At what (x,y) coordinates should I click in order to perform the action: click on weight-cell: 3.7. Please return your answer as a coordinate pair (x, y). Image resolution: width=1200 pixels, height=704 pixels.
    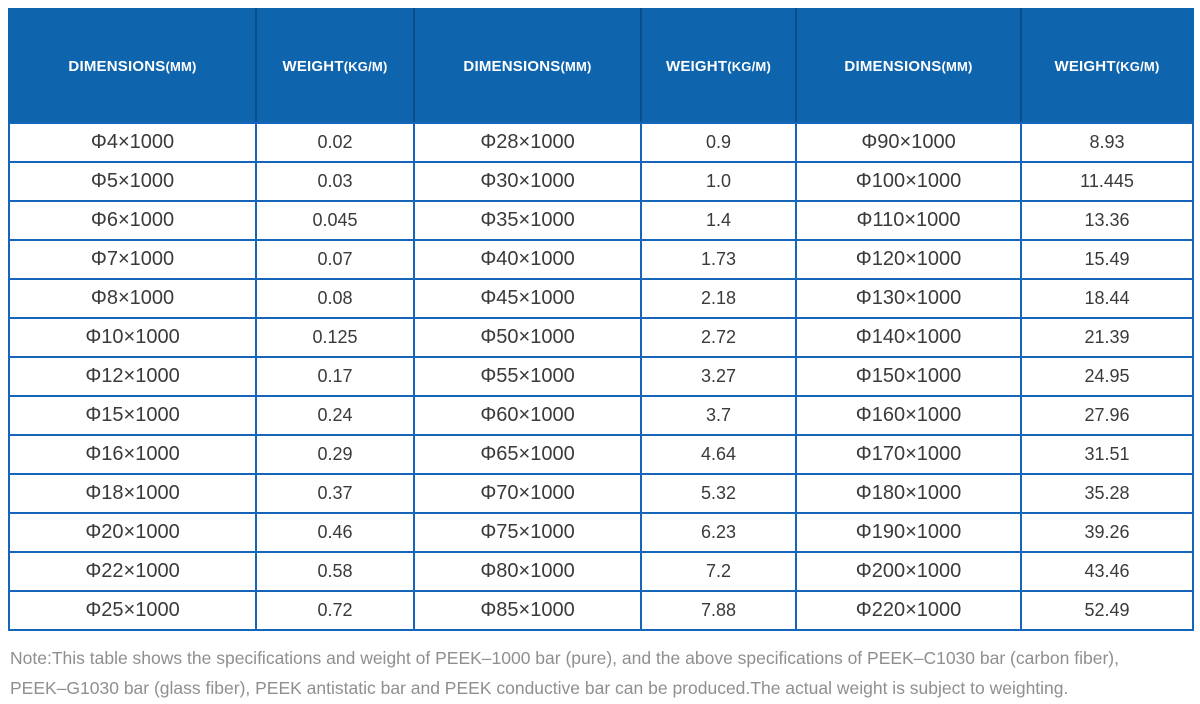
    Looking at the image, I should click on (718, 415).